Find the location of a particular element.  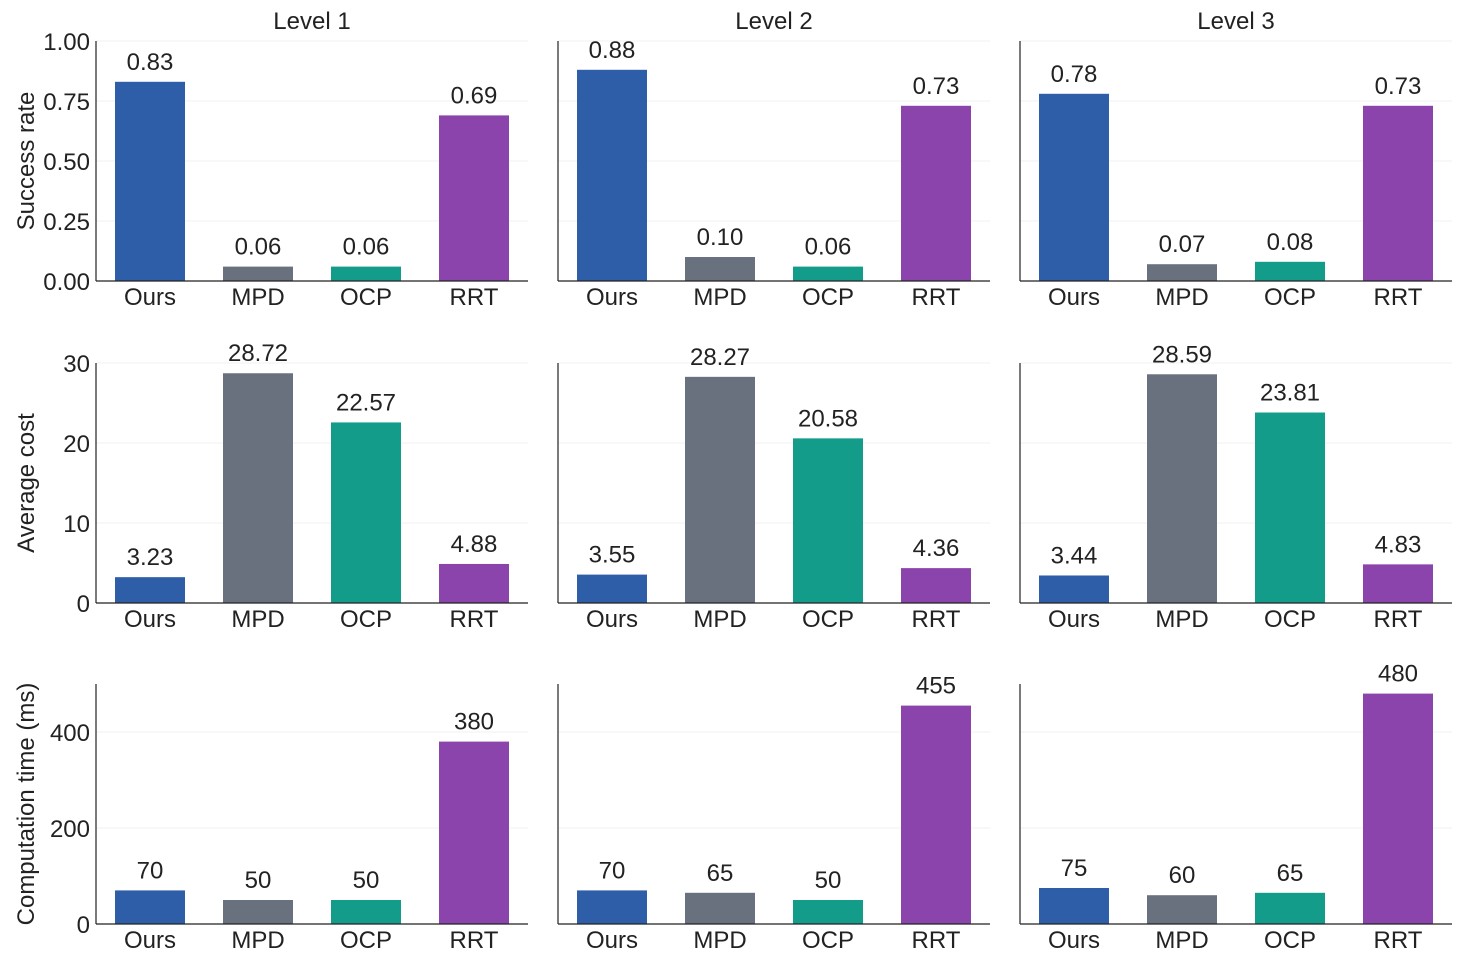

data-label: 23.81 is located at coordinates (1290, 393).